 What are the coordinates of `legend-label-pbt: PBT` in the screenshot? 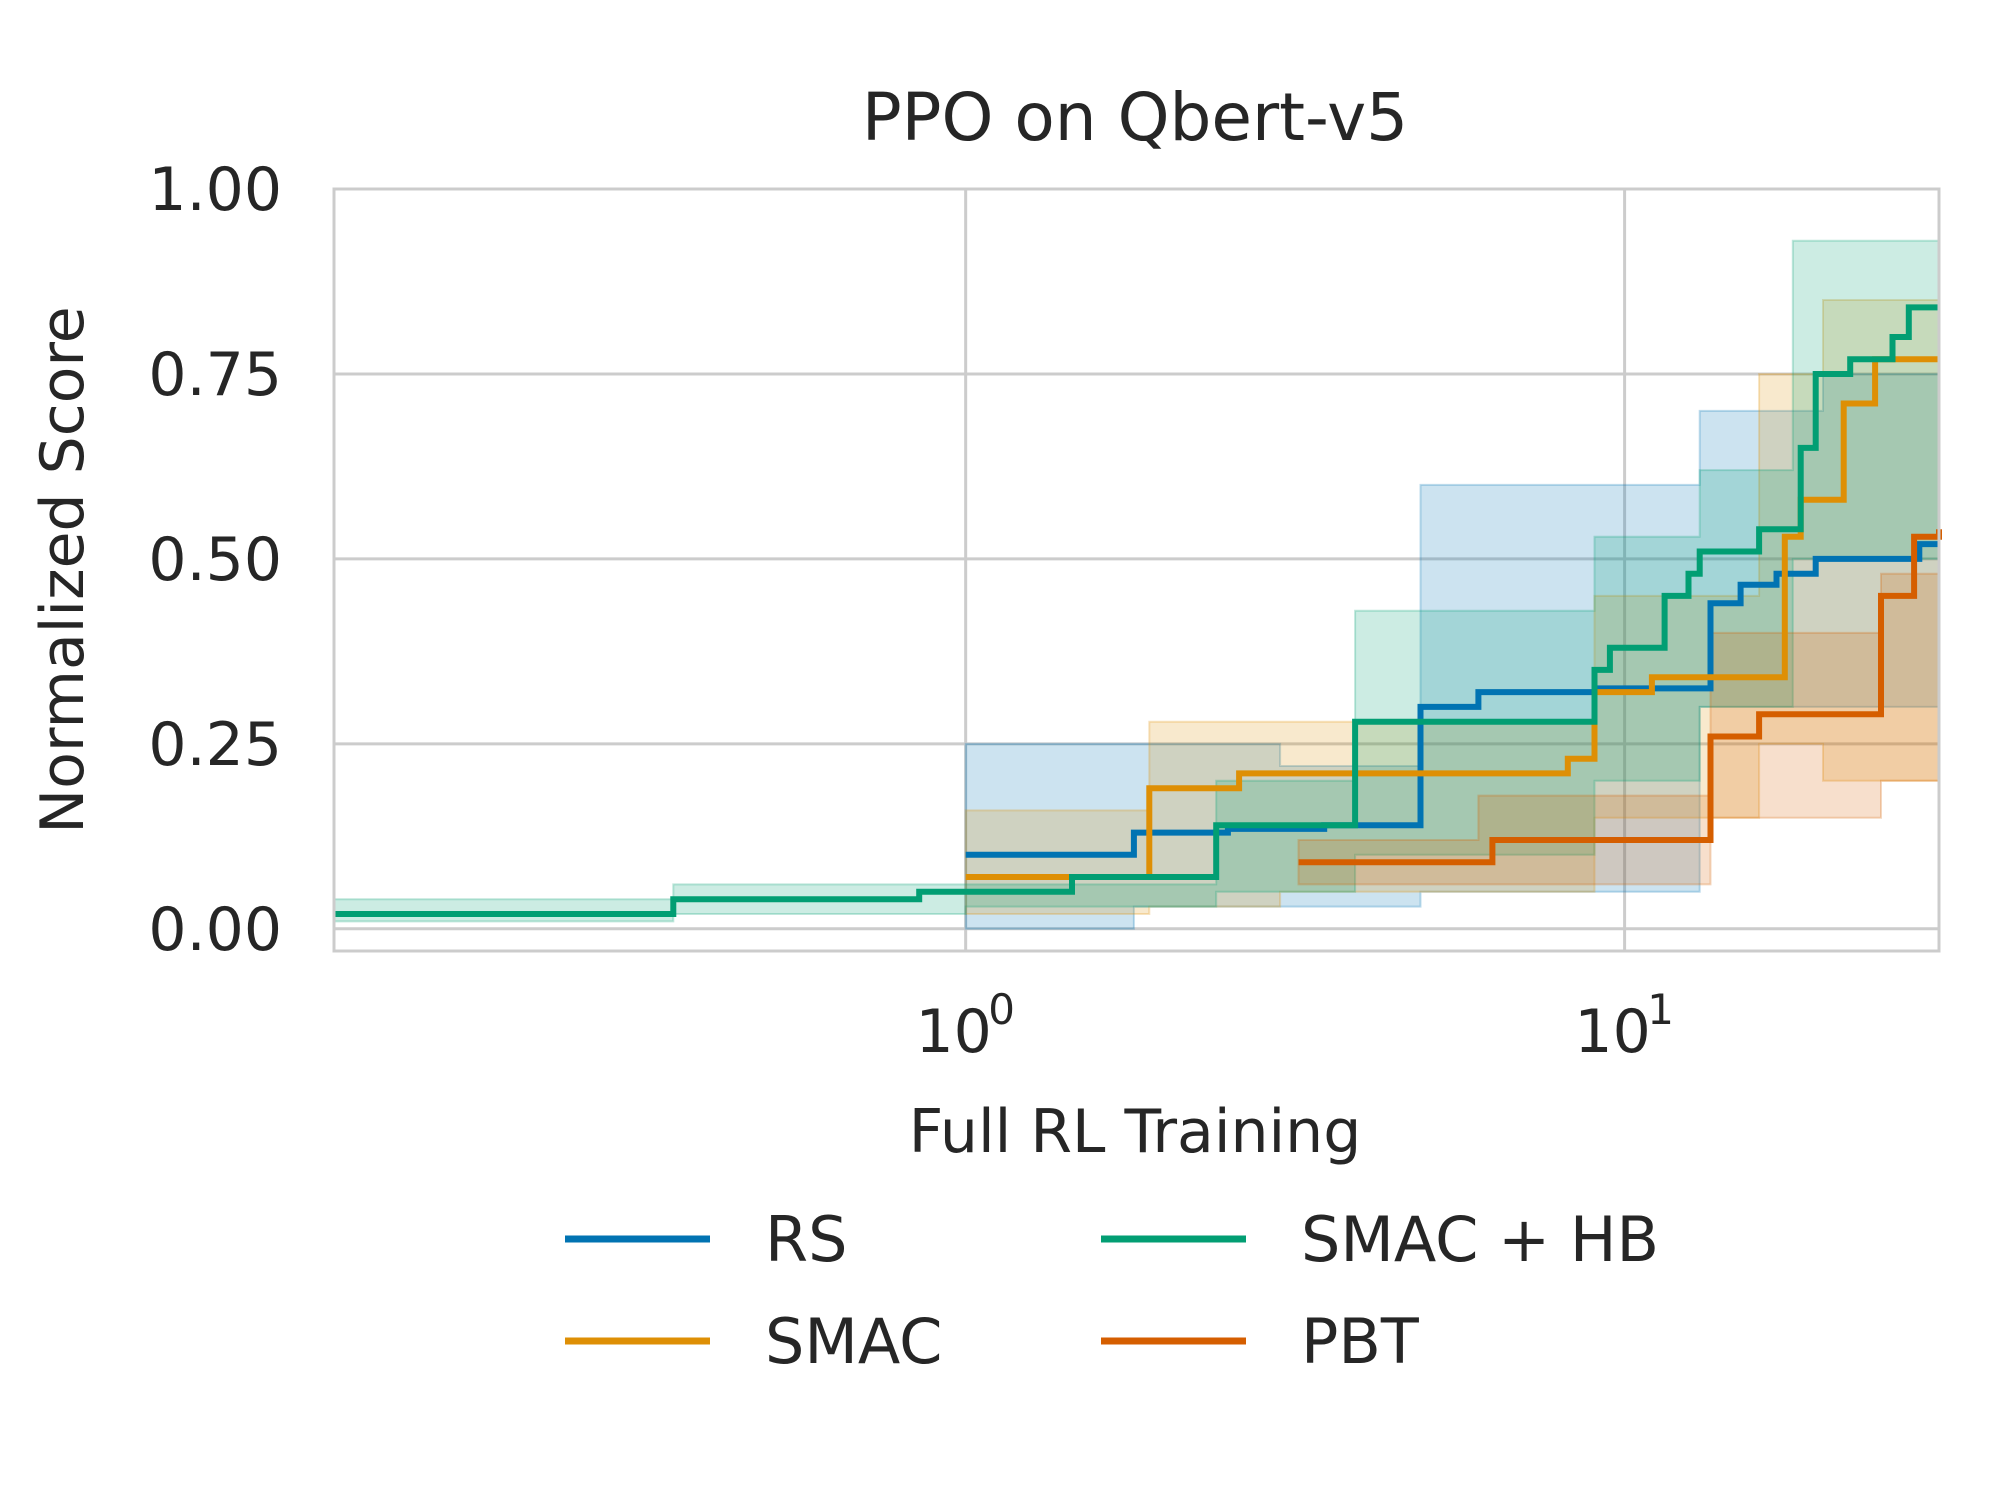 It's located at (1360, 1341).